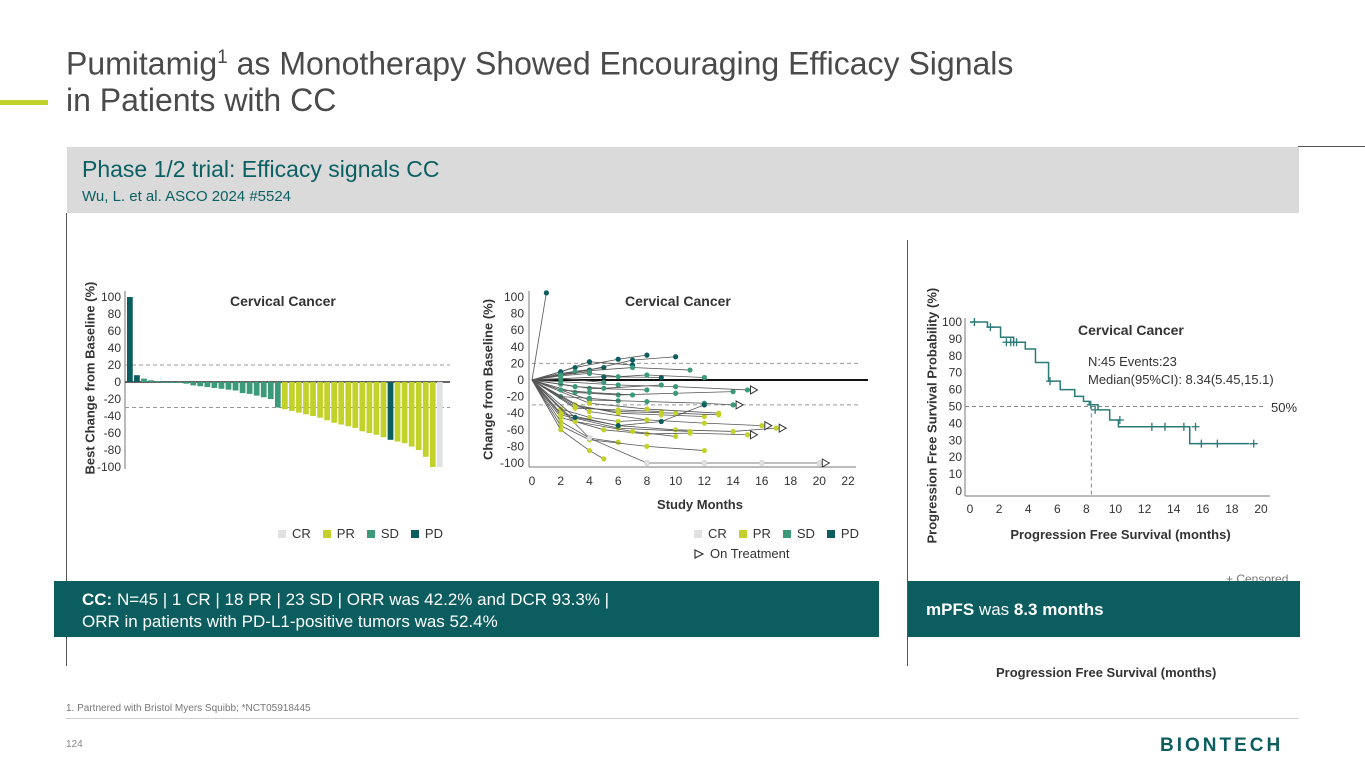  I want to click on spider-ytick-label: 40, so click(518, 347).